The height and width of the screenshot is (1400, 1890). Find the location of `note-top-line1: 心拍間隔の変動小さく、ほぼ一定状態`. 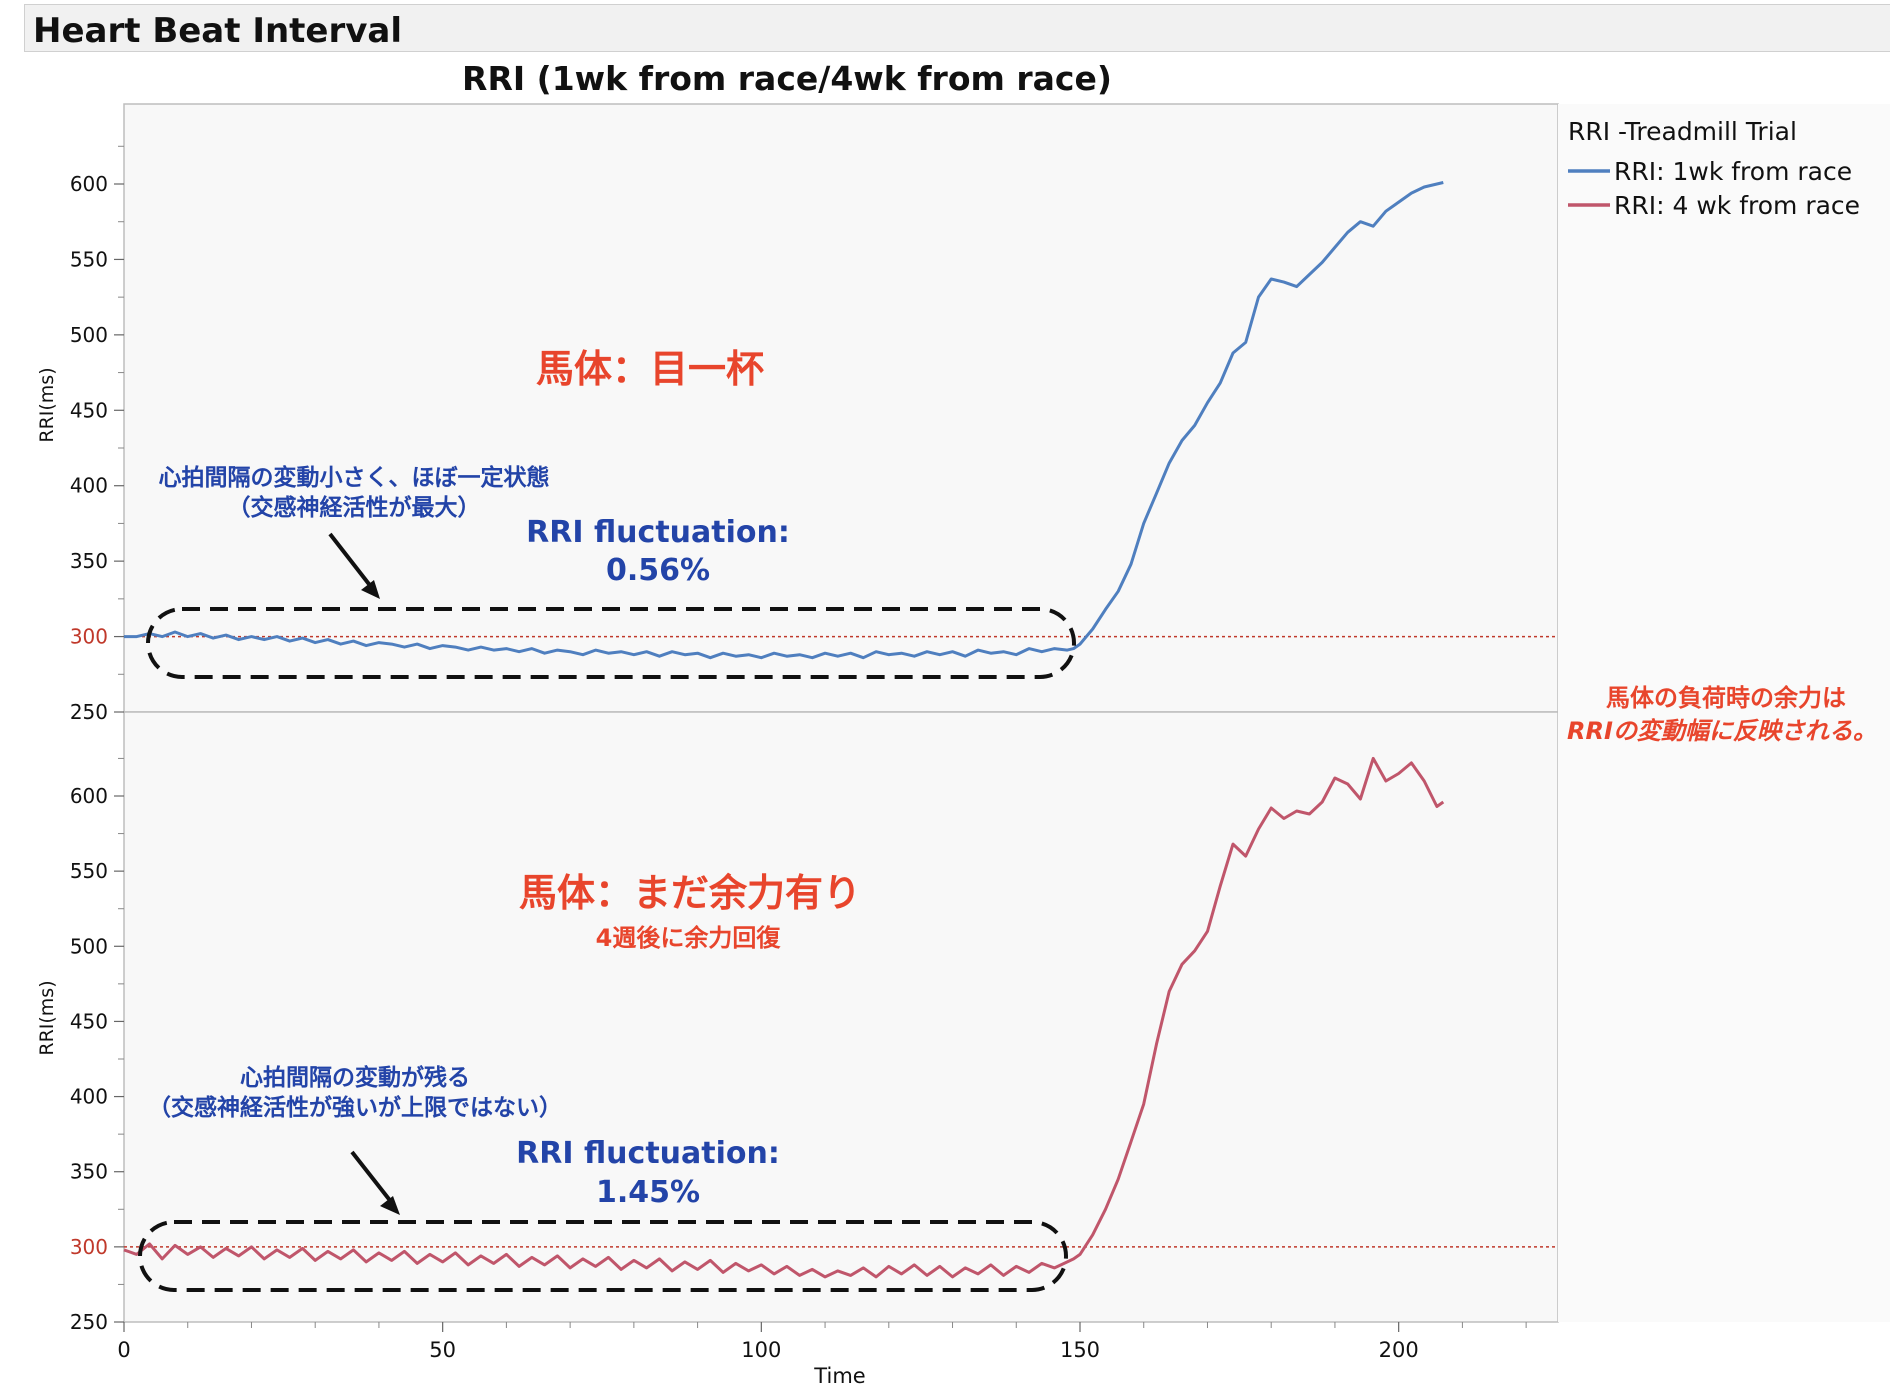

note-top-line1: 心拍間隔の変動小さく、ほぼ一定状態 is located at coordinates (354, 477).